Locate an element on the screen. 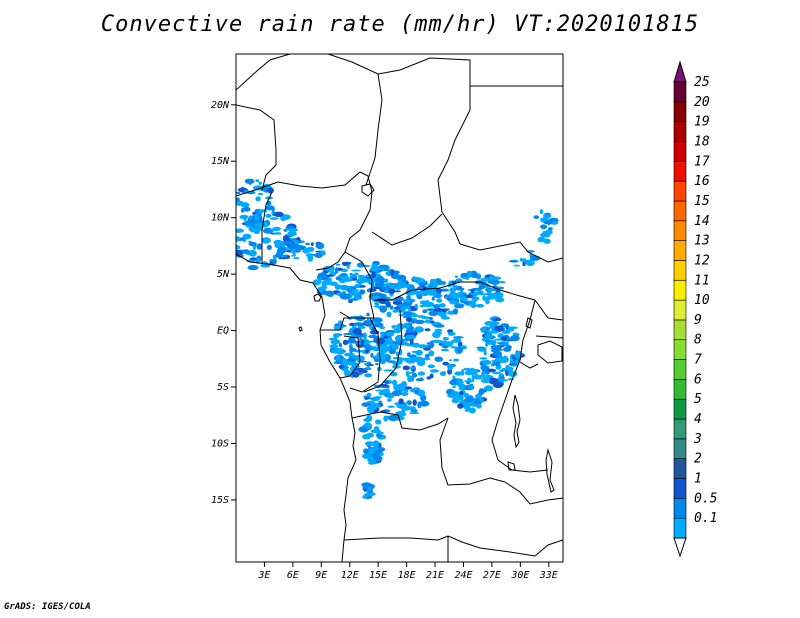 This screenshot has width=800, height=618. colorbar-label: 0.1 is located at coordinates (705, 518).